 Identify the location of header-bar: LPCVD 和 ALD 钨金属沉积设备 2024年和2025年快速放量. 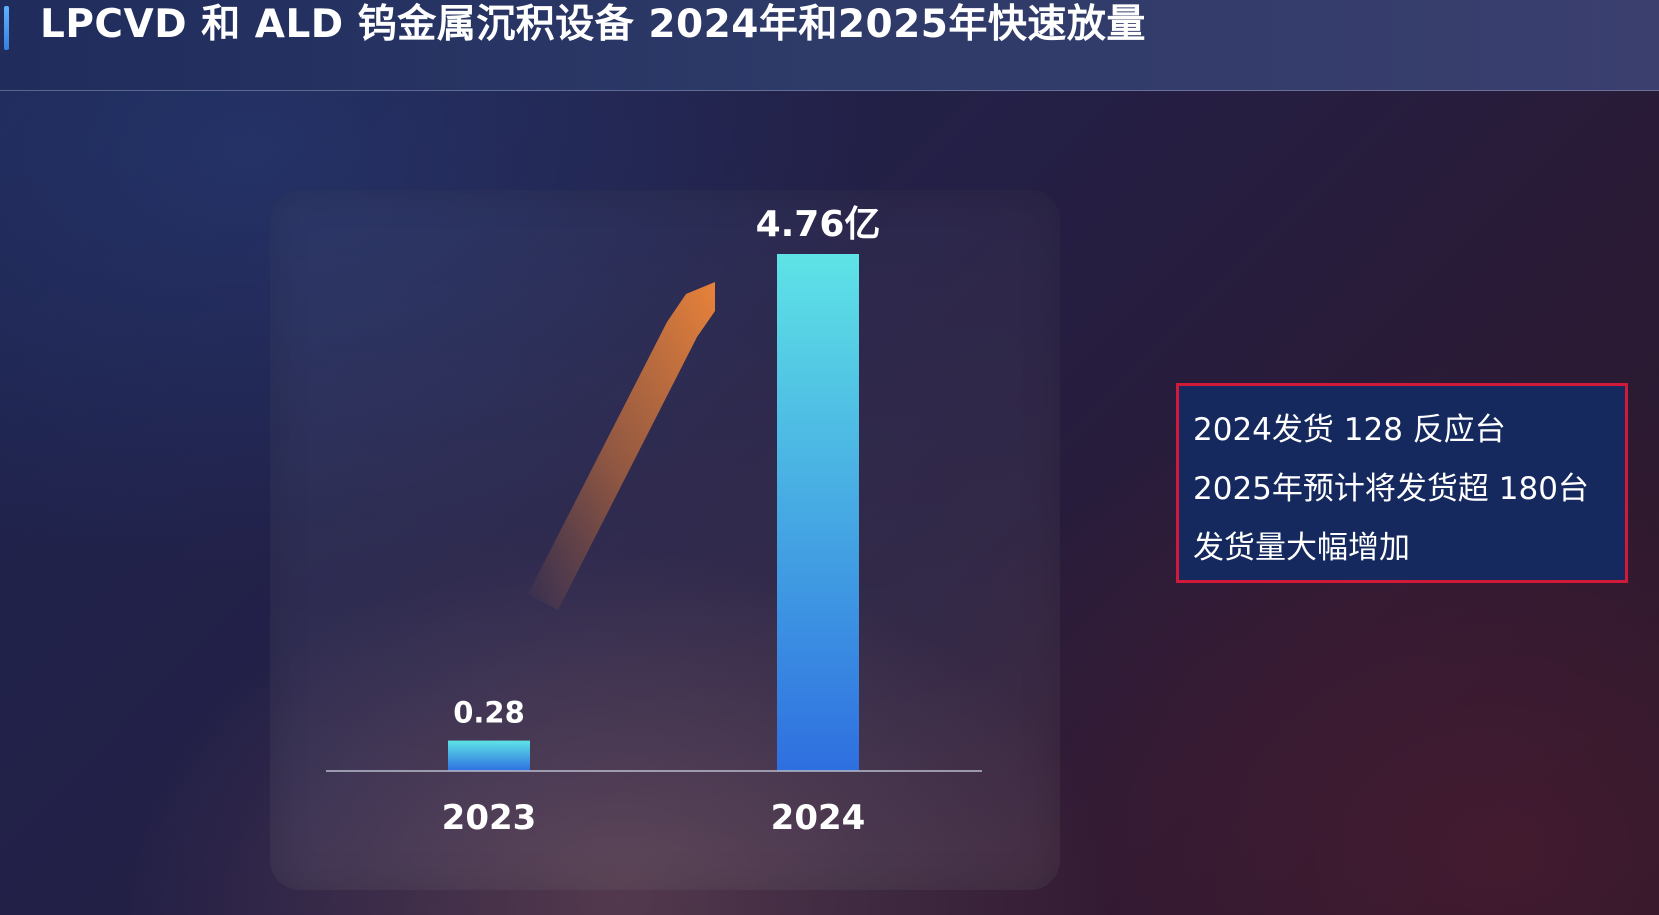
(829, 45).